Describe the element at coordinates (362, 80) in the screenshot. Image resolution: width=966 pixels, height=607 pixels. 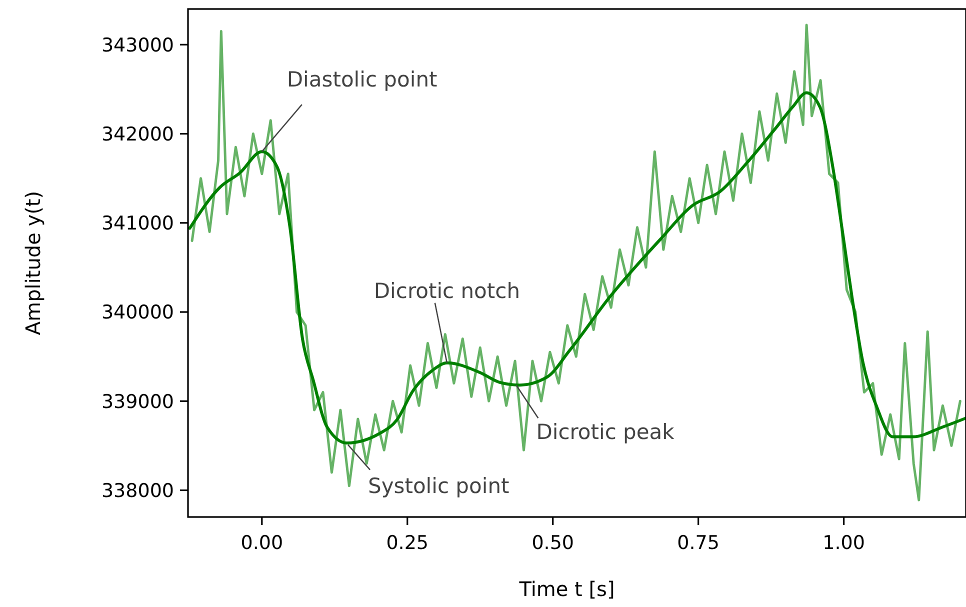
I see `annotation: Diastolic point` at that location.